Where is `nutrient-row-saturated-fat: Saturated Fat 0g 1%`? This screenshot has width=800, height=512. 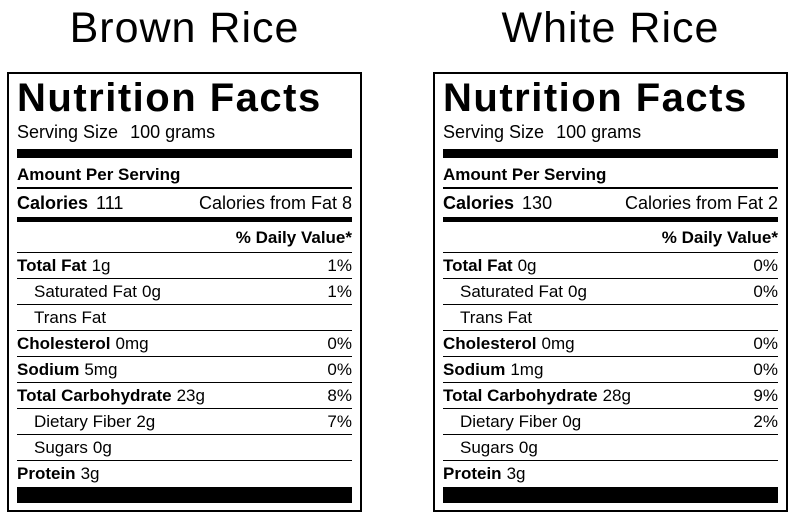
nutrient-row-saturated-fat: Saturated Fat 0g 1% is located at coordinates (184, 292).